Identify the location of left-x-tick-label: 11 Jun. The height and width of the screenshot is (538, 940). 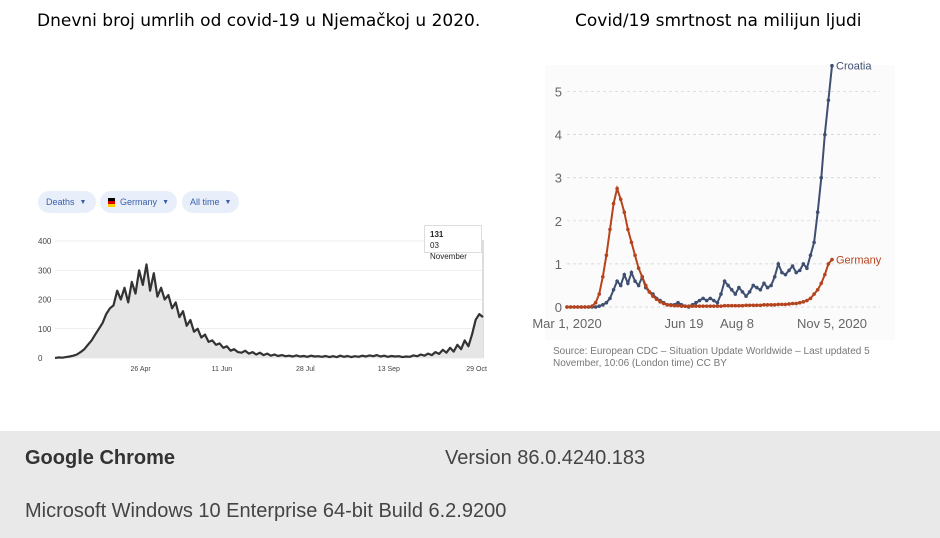
(222, 369).